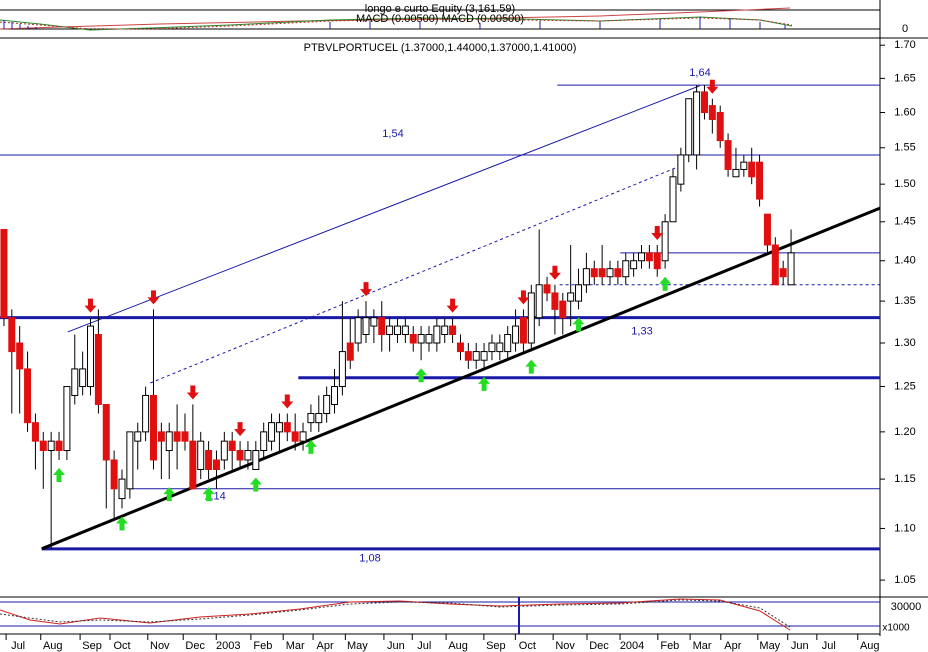  I want to click on y-tick-label: 1.35, so click(904, 301).